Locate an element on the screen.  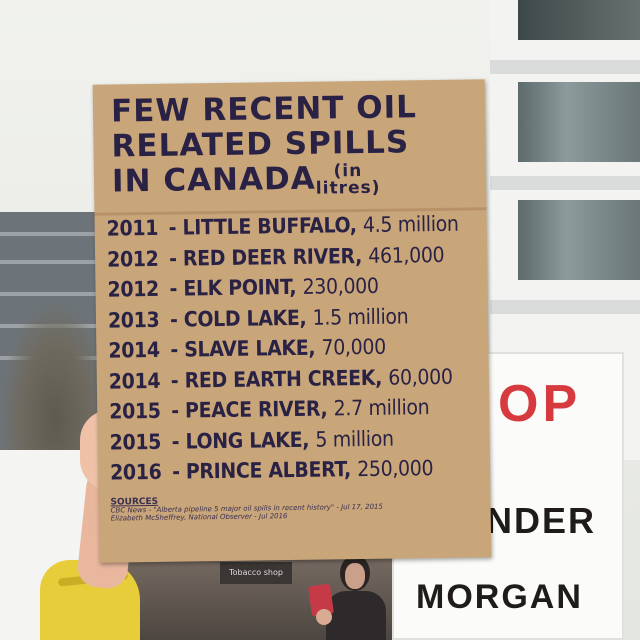
spill-place: RED DEER RIVER, is located at coordinates (272, 257).